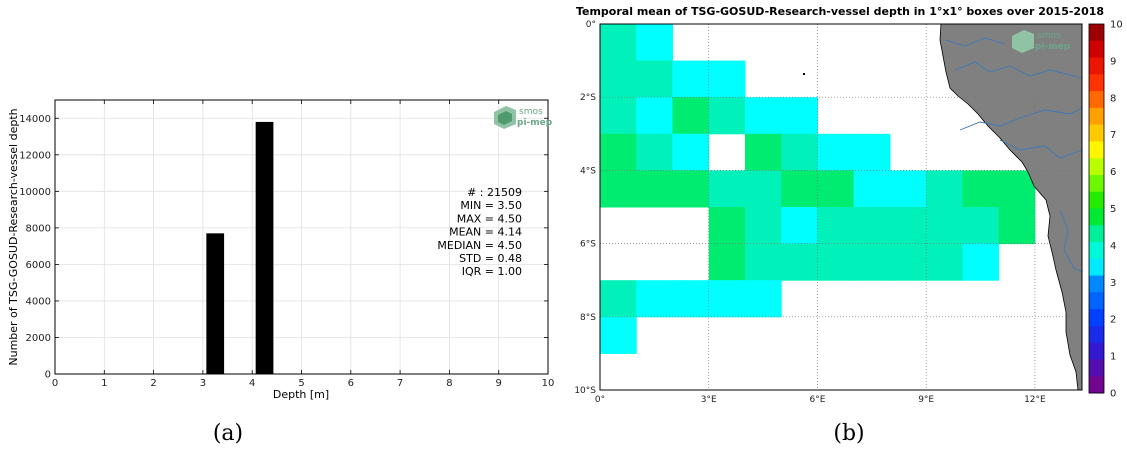  What do you see at coordinates (588, 245) in the screenshot?
I see `lat-tick-label: 6°S` at bounding box center [588, 245].